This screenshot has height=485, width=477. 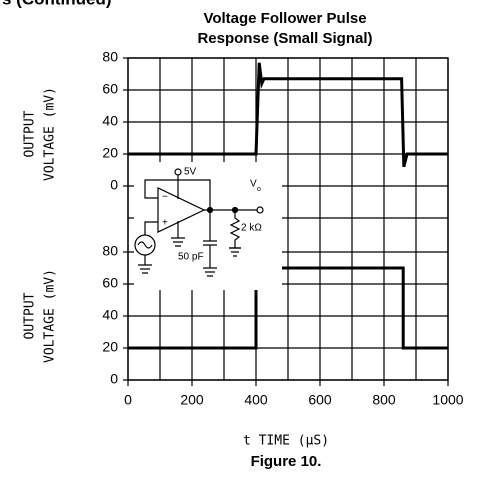 What do you see at coordinates (190, 172) in the screenshot?
I see `supply-label: 5V` at bounding box center [190, 172].